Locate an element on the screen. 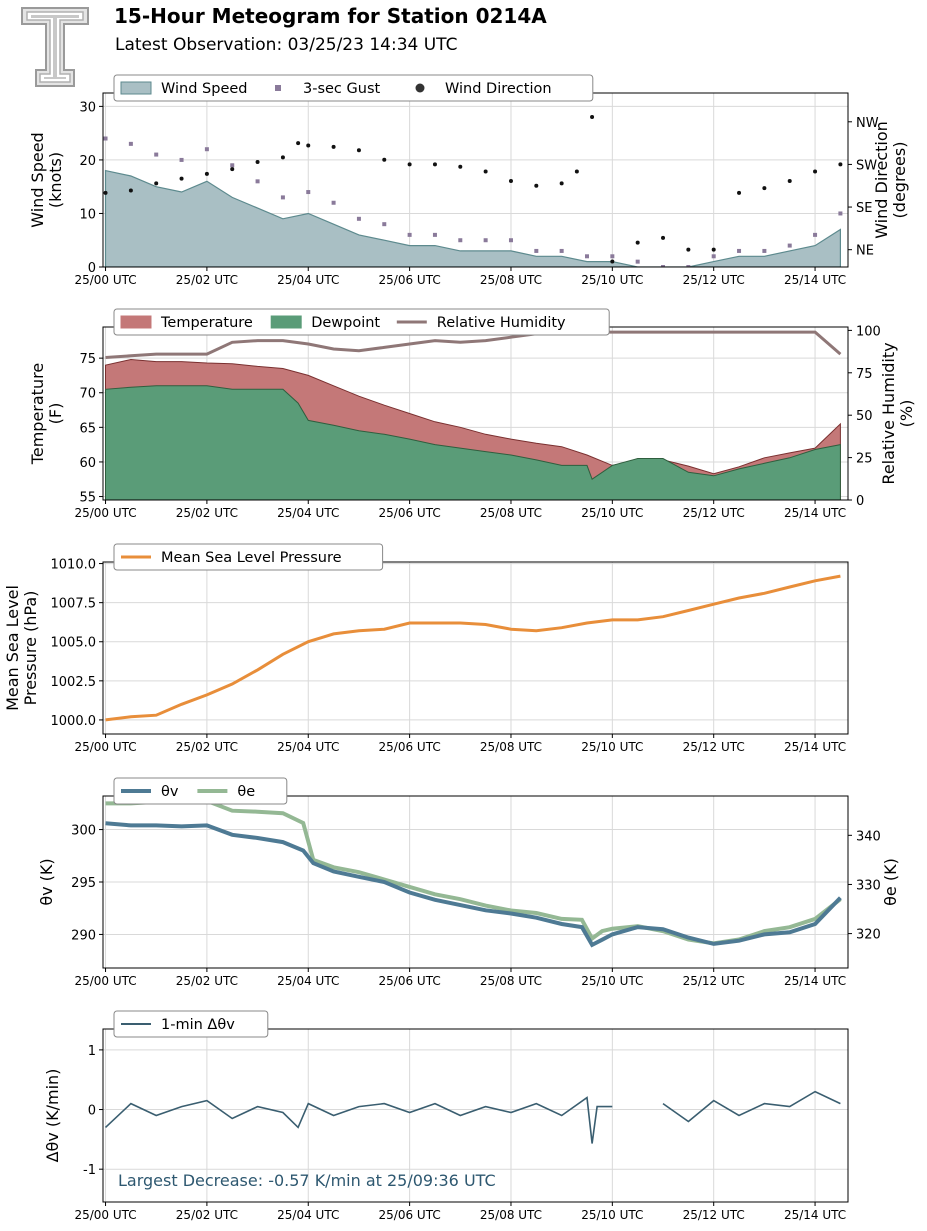  y-tick-label: 1 is located at coordinates (92, 1051).